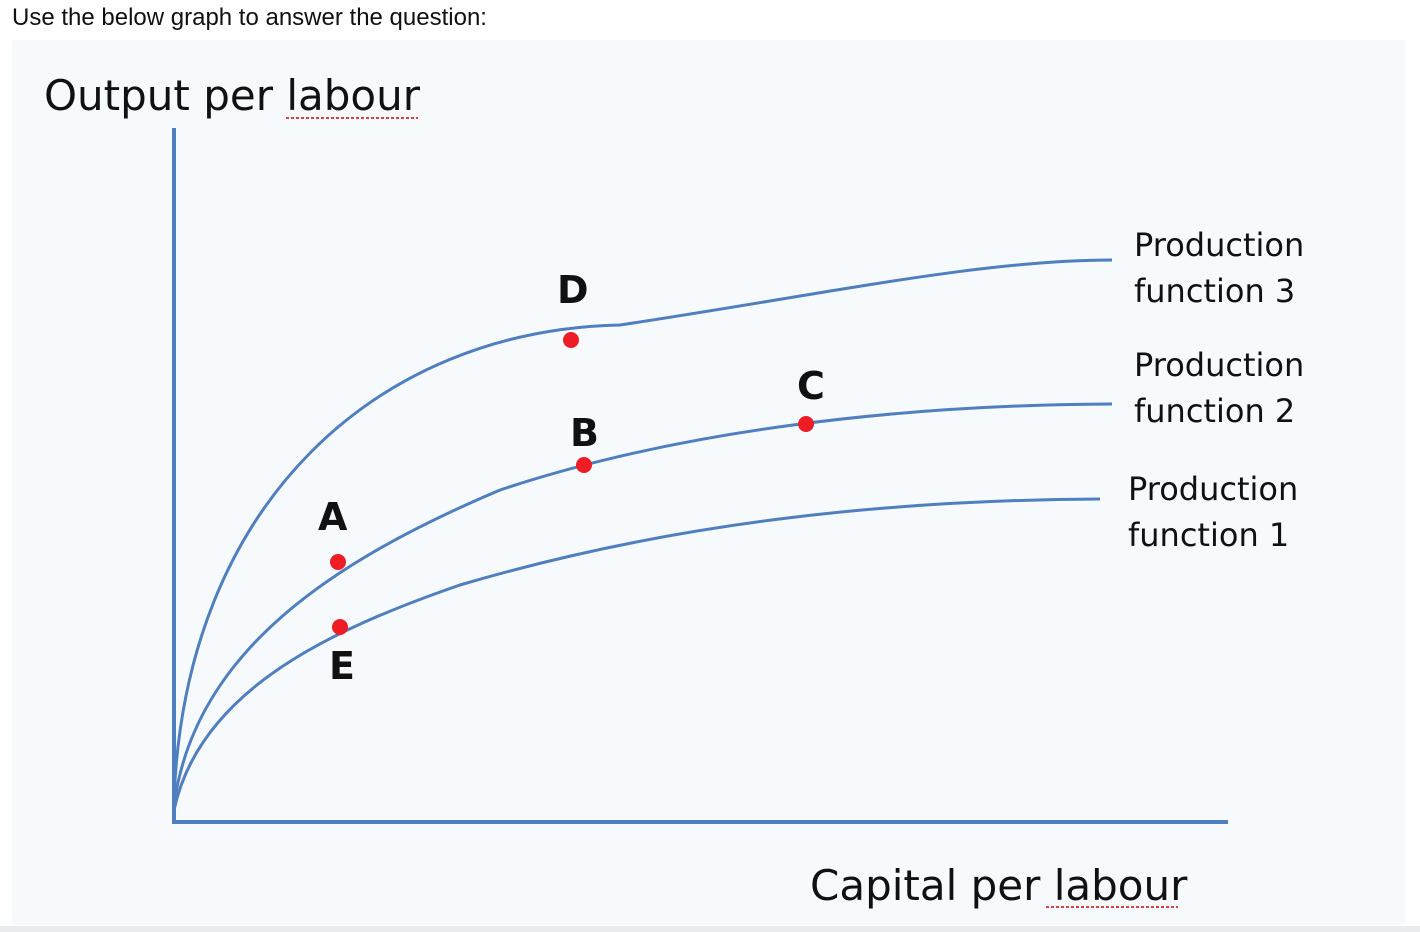  I want to click on production-function-2-label-line1: Production, so click(1219, 365).